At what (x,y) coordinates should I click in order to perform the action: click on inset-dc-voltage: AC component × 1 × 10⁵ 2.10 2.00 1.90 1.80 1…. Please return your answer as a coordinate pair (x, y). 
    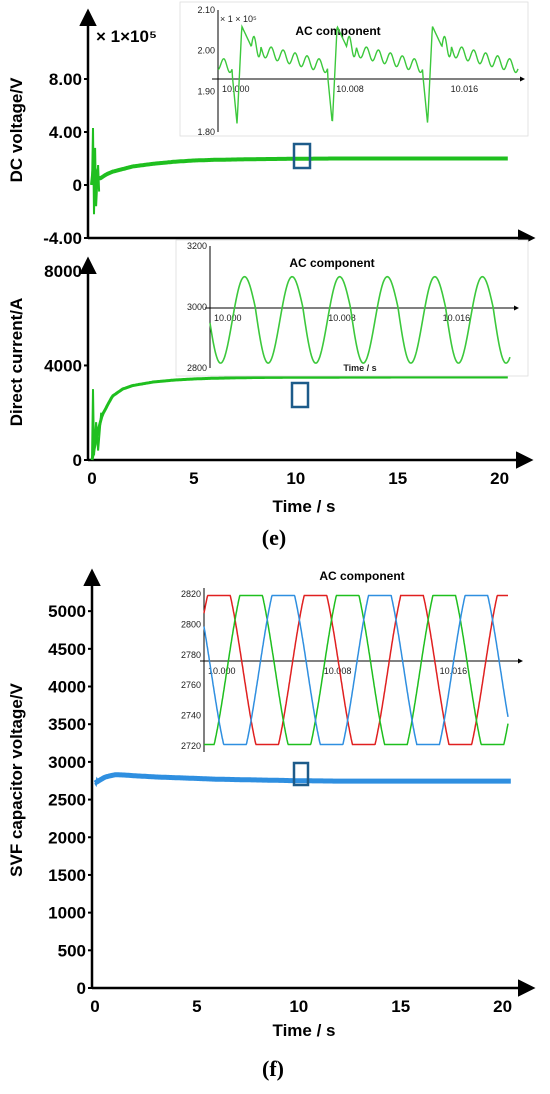
    Looking at the image, I should click on (354, 69).